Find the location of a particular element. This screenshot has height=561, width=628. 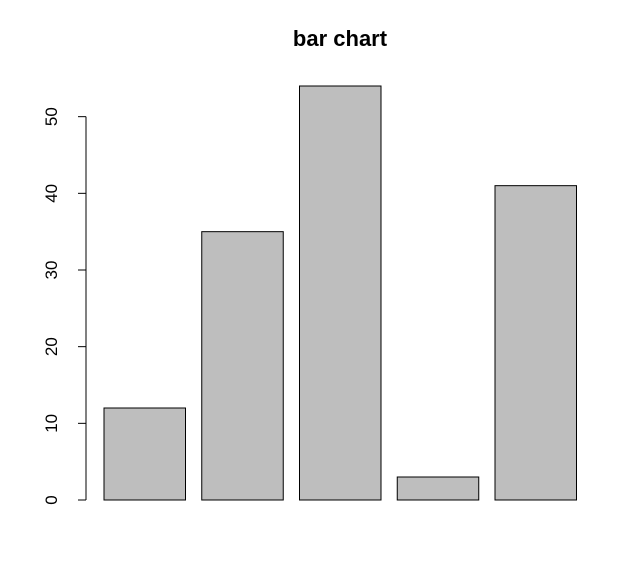

chart-title: bar chart is located at coordinates (340, 38).